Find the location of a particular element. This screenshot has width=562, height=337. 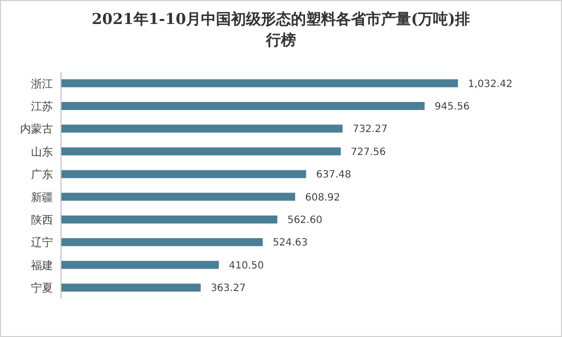

y-tick-label: 山东 is located at coordinates (42, 151).